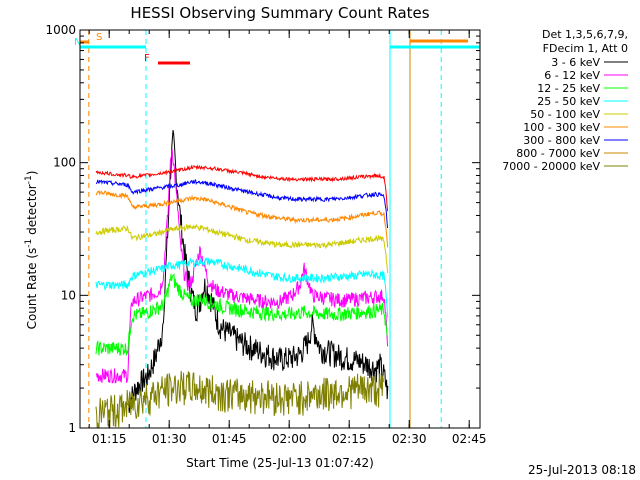  What do you see at coordinates (109, 439) in the screenshot?
I see `x-tick-label-0: 01:15` at bounding box center [109, 439].